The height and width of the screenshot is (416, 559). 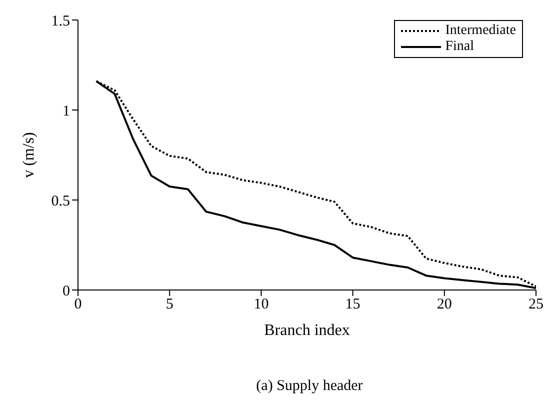 I want to click on x-tick-label: 25, so click(x=536, y=304).